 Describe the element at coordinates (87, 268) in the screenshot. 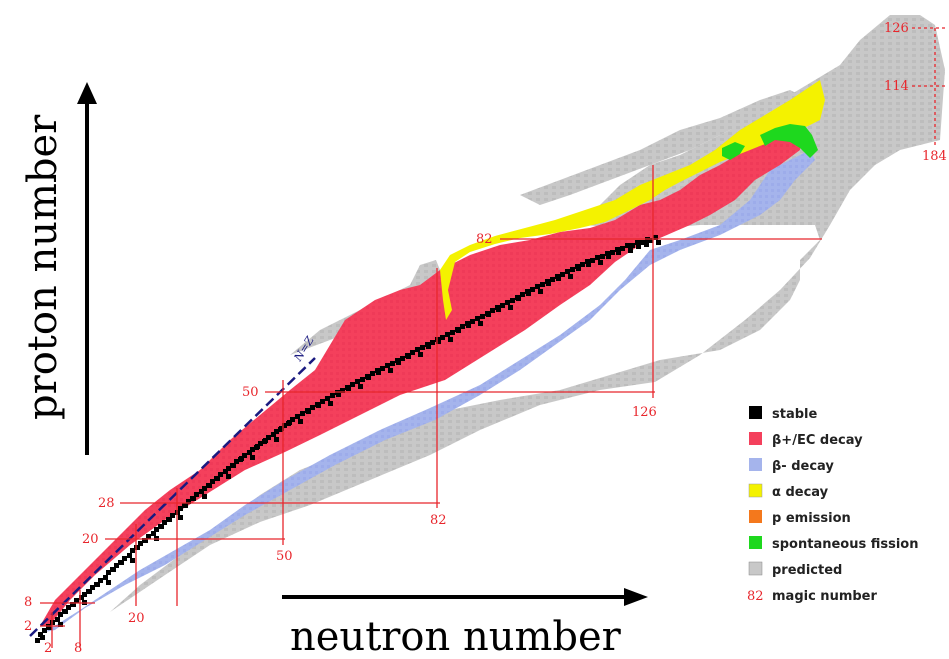

I see `proton-axis-arrow` at that location.